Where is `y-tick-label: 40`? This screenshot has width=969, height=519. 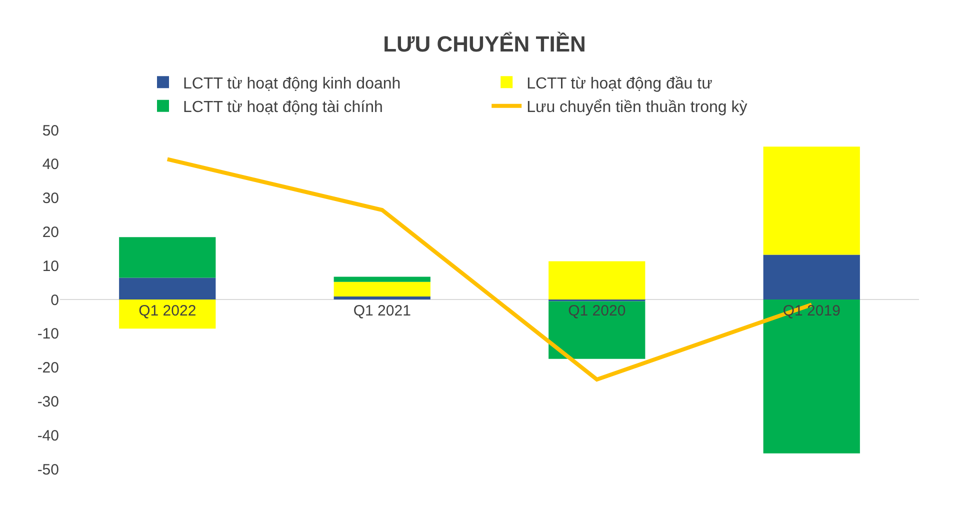
y-tick-label: 40 is located at coordinates (50, 165).